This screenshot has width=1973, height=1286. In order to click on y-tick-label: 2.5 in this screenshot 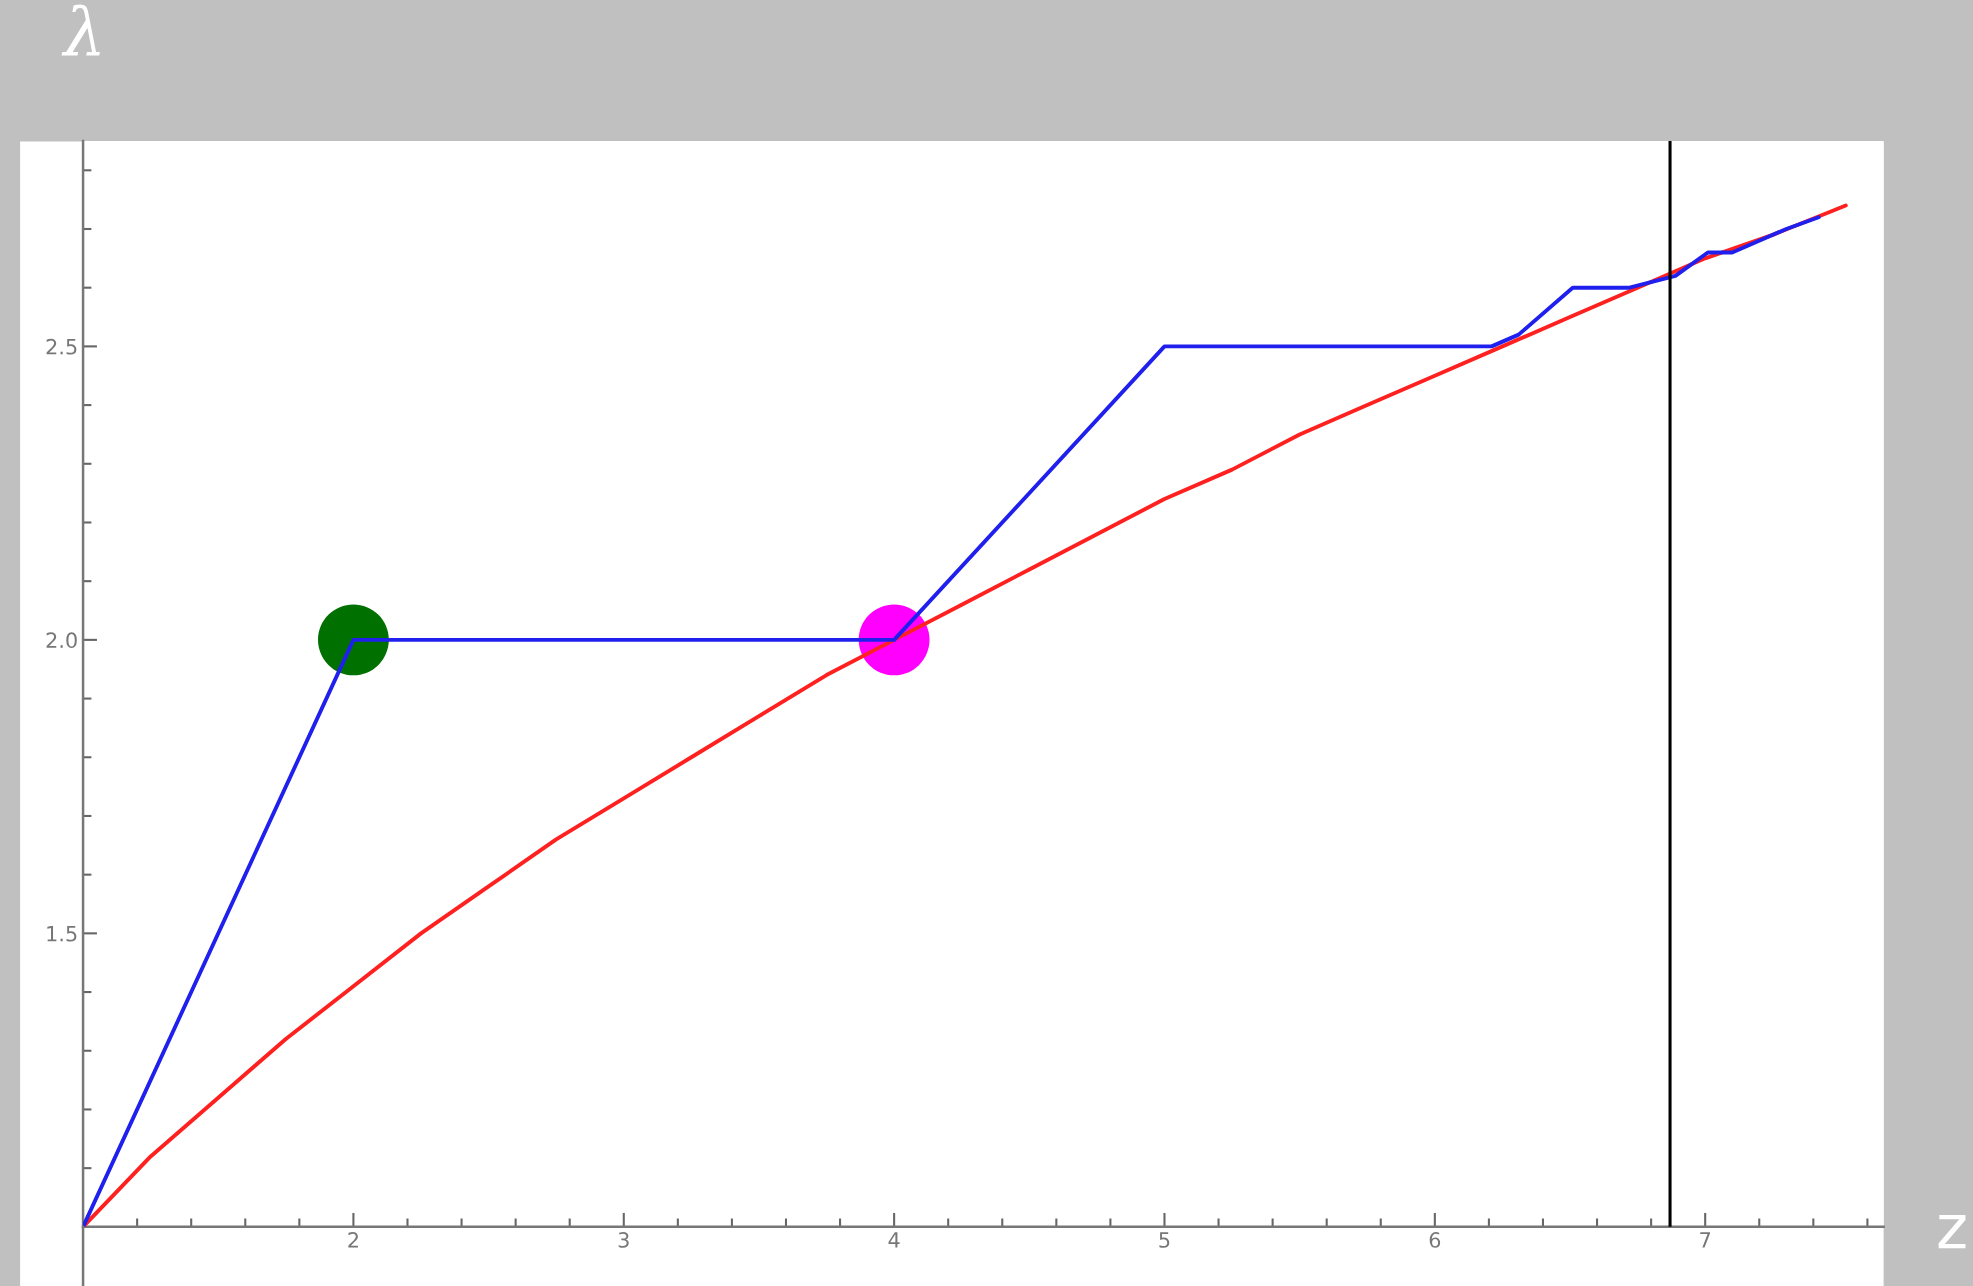, I will do `click(61, 346)`.